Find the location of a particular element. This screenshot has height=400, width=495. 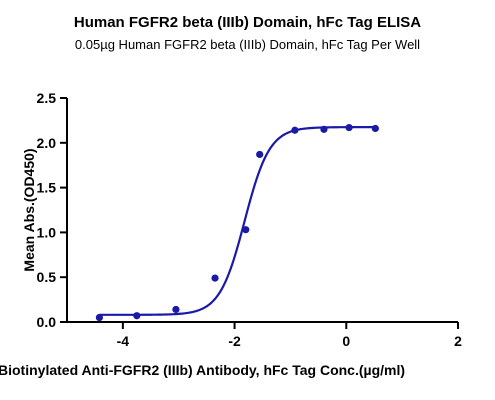

y-tick-label: 0.5 is located at coordinates (47, 277).